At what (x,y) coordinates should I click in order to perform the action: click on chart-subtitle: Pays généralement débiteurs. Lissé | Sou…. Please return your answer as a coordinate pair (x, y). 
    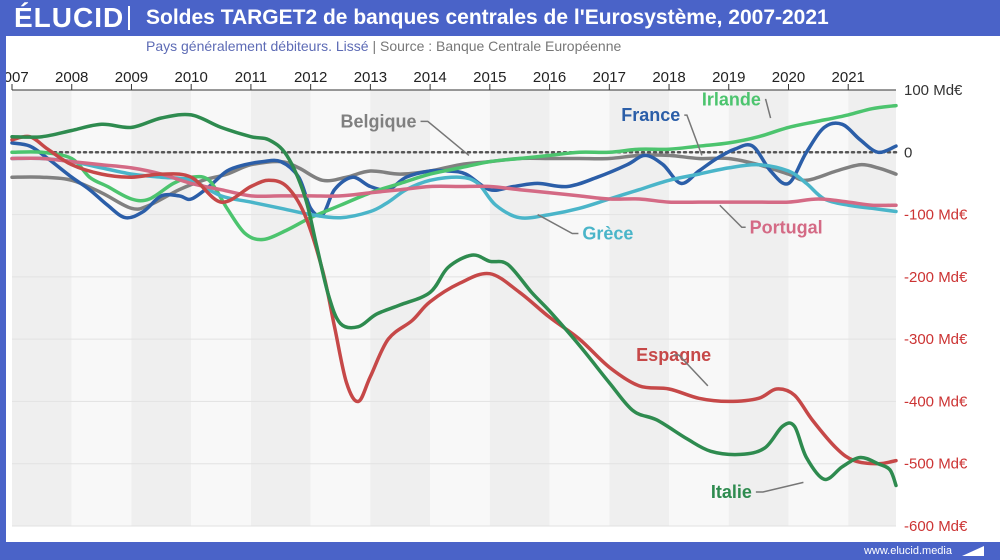
    Looking at the image, I should click on (383, 46).